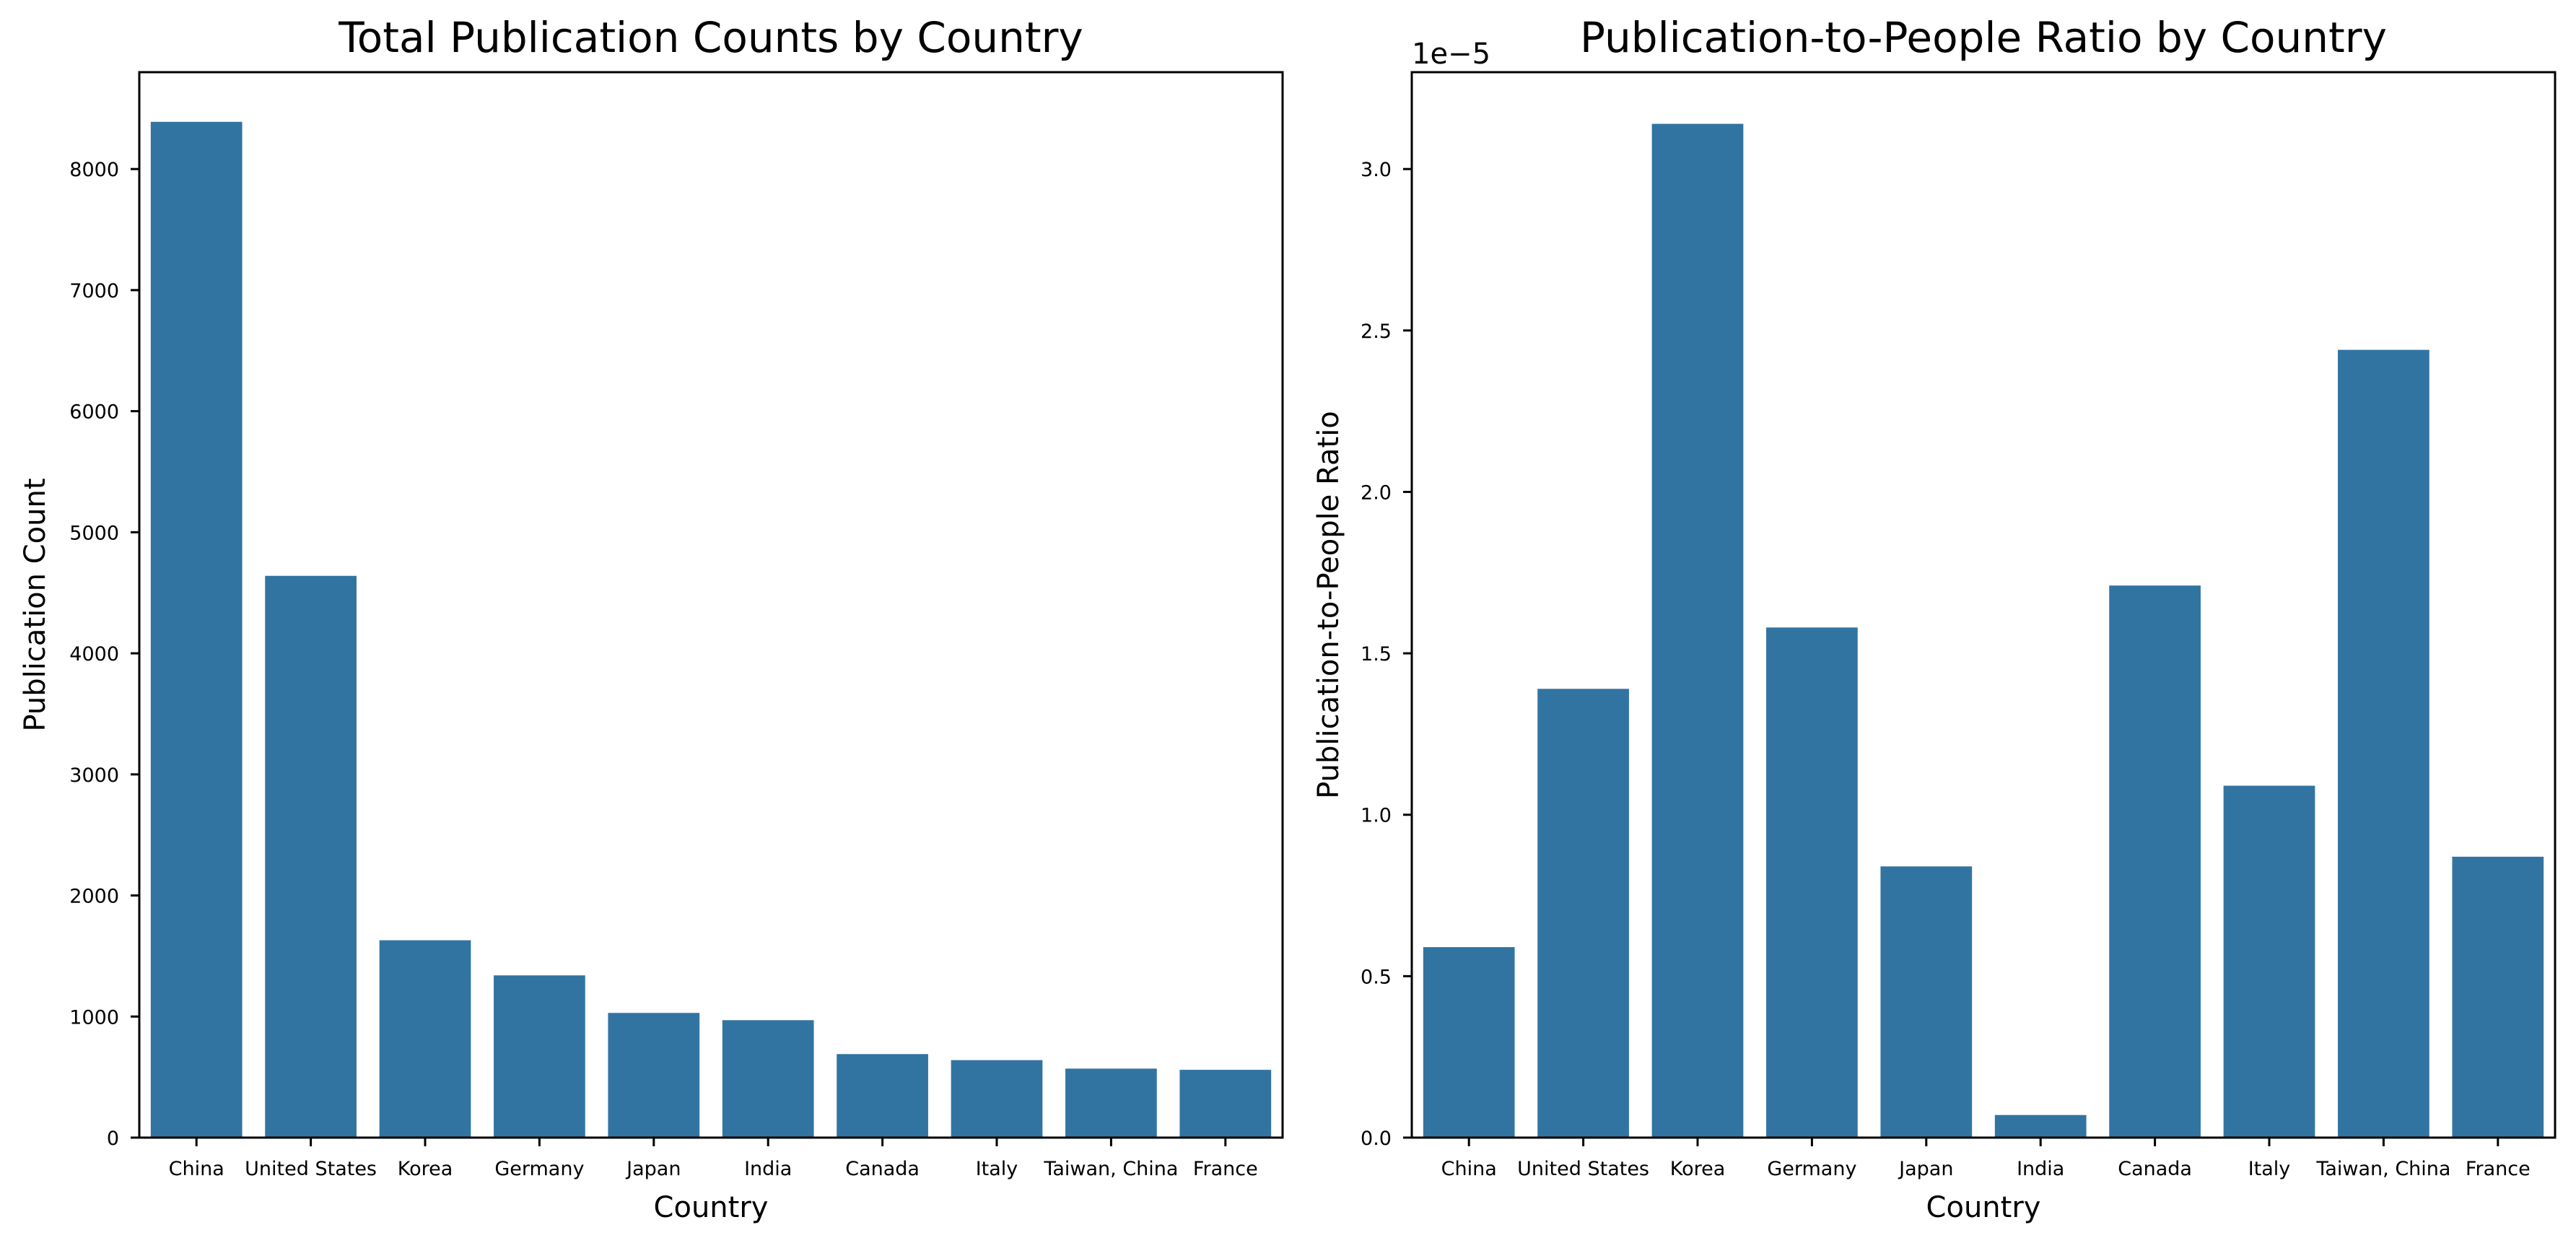 This screenshot has width=2576, height=1243. Describe the element at coordinates (768, 1169) in the screenshot. I see `x-tick-label-0-5: India` at that location.